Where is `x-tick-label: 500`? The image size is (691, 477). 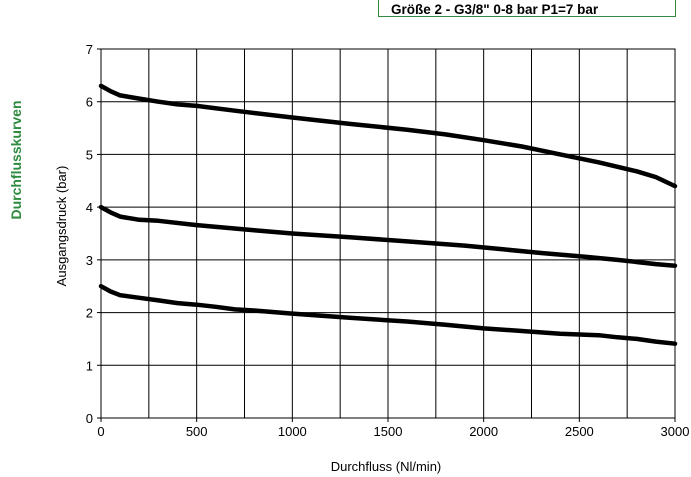 x-tick-label: 500 is located at coordinates (197, 431).